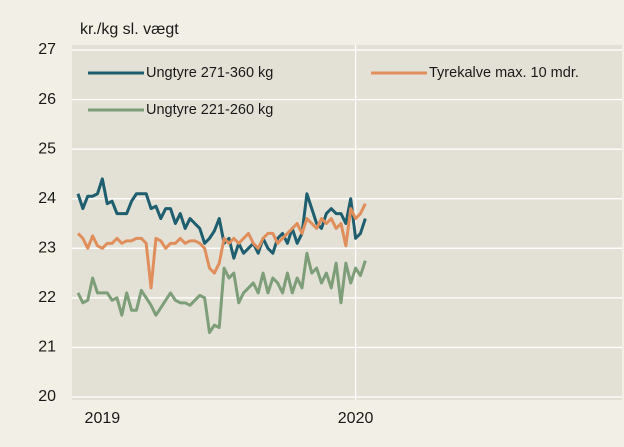 The height and width of the screenshot is (447, 624). Describe the element at coordinates (209, 73) in the screenshot. I see `legend-label: Ungtyre 271-360 kg` at that location.